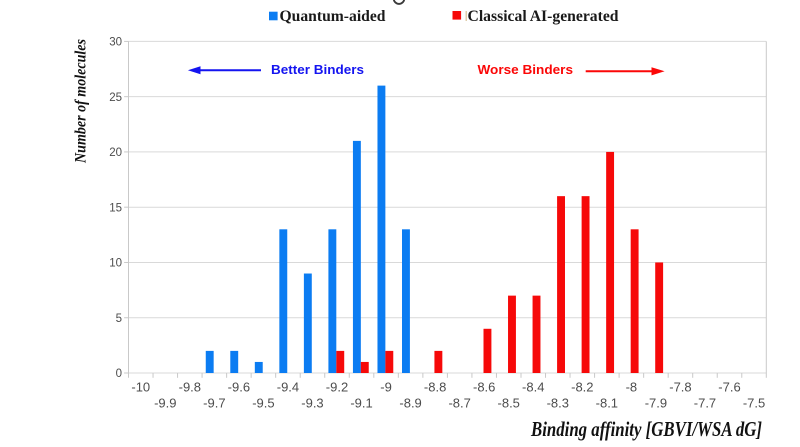 The width and height of the screenshot is (800, 447). What do you see at coordinates (754, 402) in the screenshot?
I see `svg-text: -7.5` at bounding box center [754, 402].